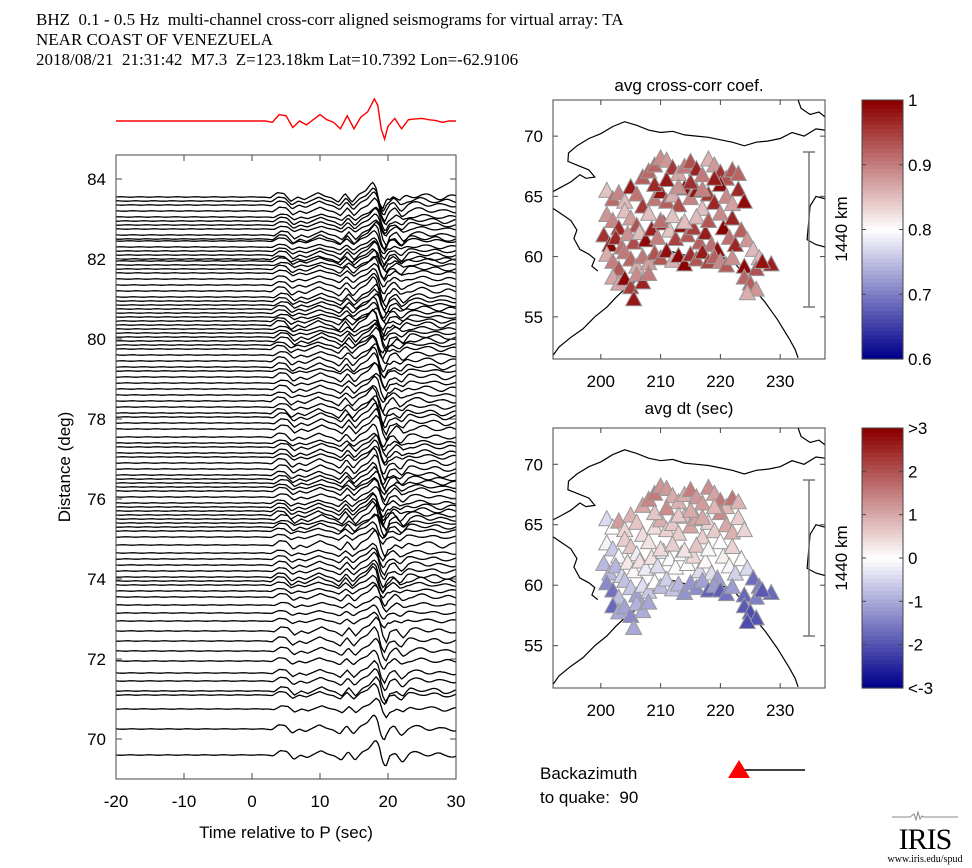 This screenshot has width=972, height=868. Describe the element at coordinates (96, 339) in the screenshot. I see `y-tick-label: 80` at that location.